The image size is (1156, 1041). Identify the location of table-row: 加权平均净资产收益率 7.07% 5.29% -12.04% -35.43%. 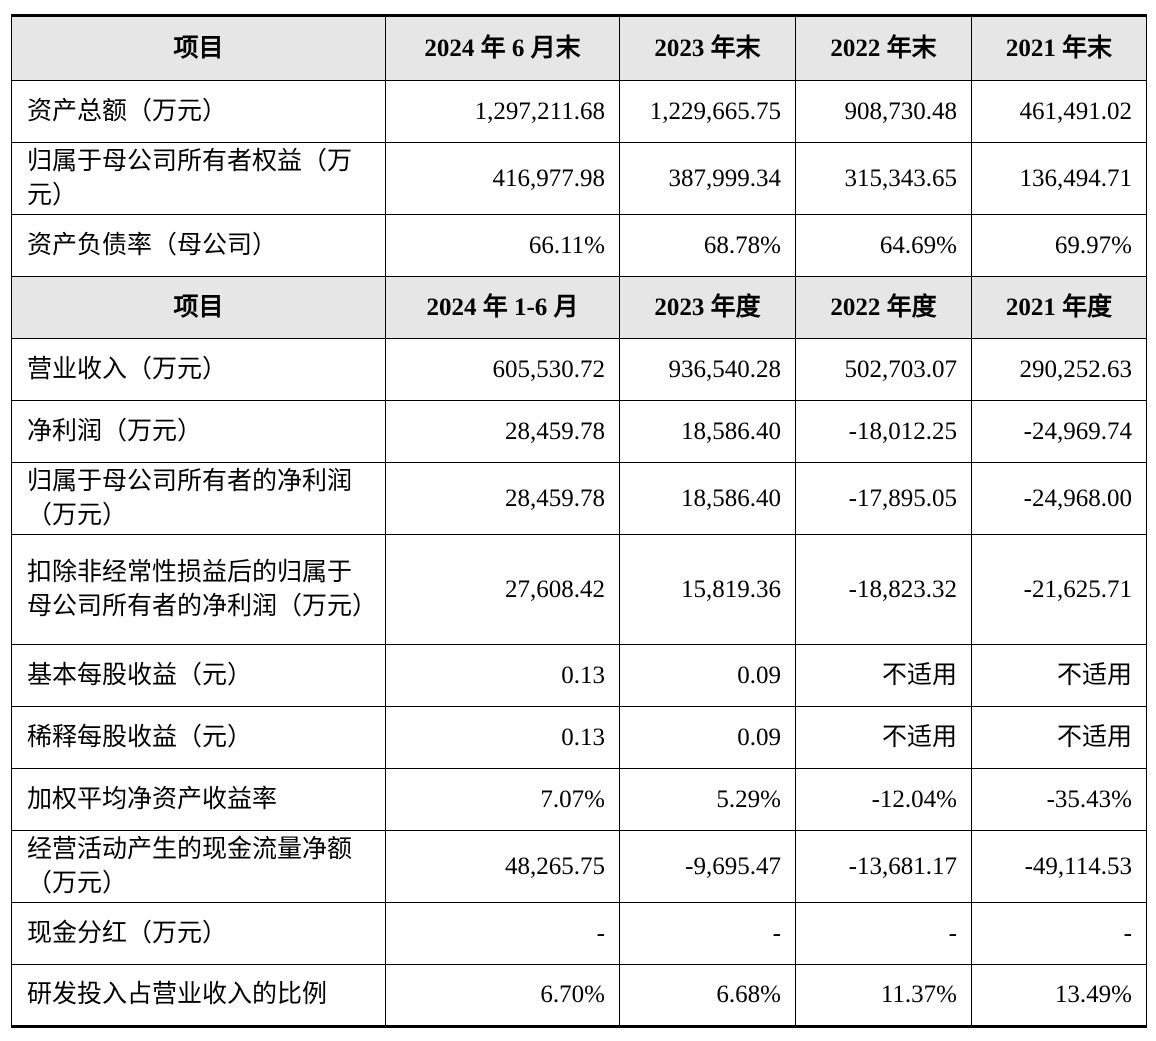
(579, 799).